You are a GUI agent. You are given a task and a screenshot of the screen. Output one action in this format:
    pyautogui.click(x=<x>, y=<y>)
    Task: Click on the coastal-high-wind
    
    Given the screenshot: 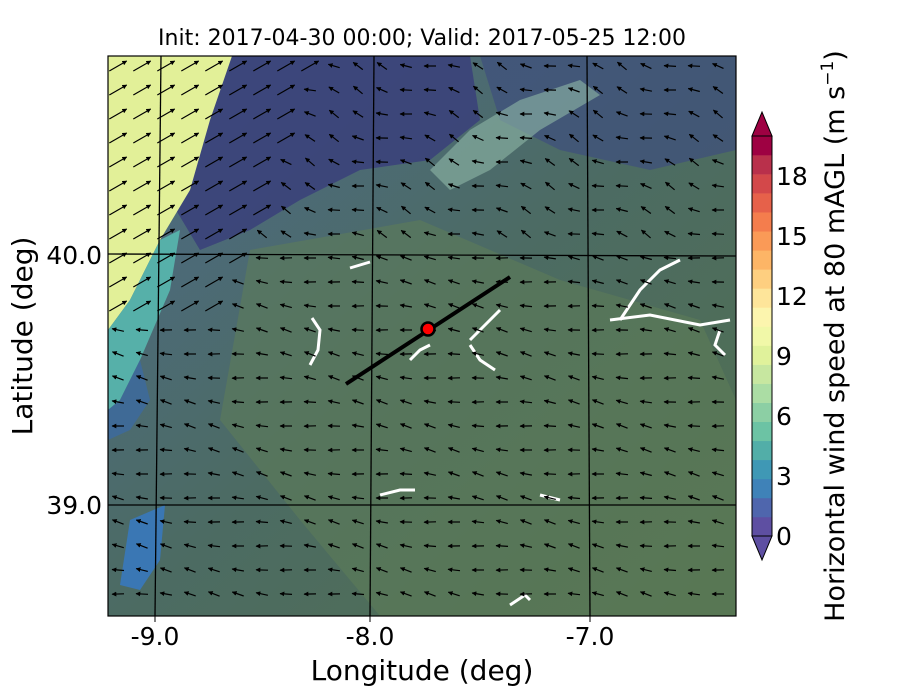 What is the action you would take?
    pyautogui.click(x=170, y=193)
    